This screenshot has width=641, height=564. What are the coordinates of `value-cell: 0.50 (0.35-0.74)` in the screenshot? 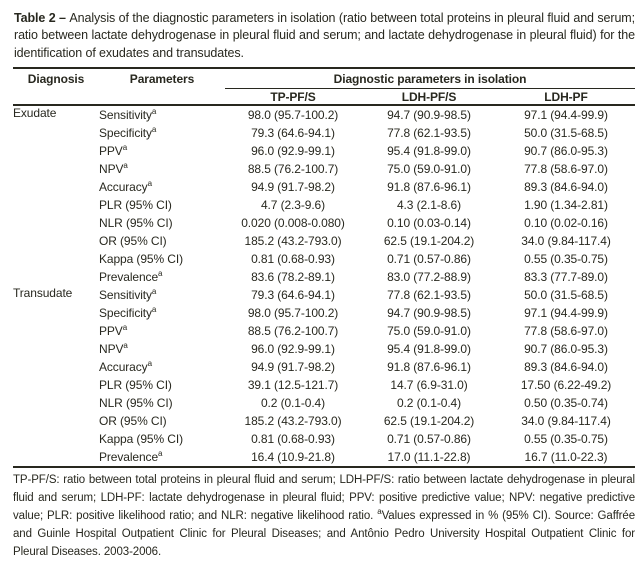 It's located at (566, 403).